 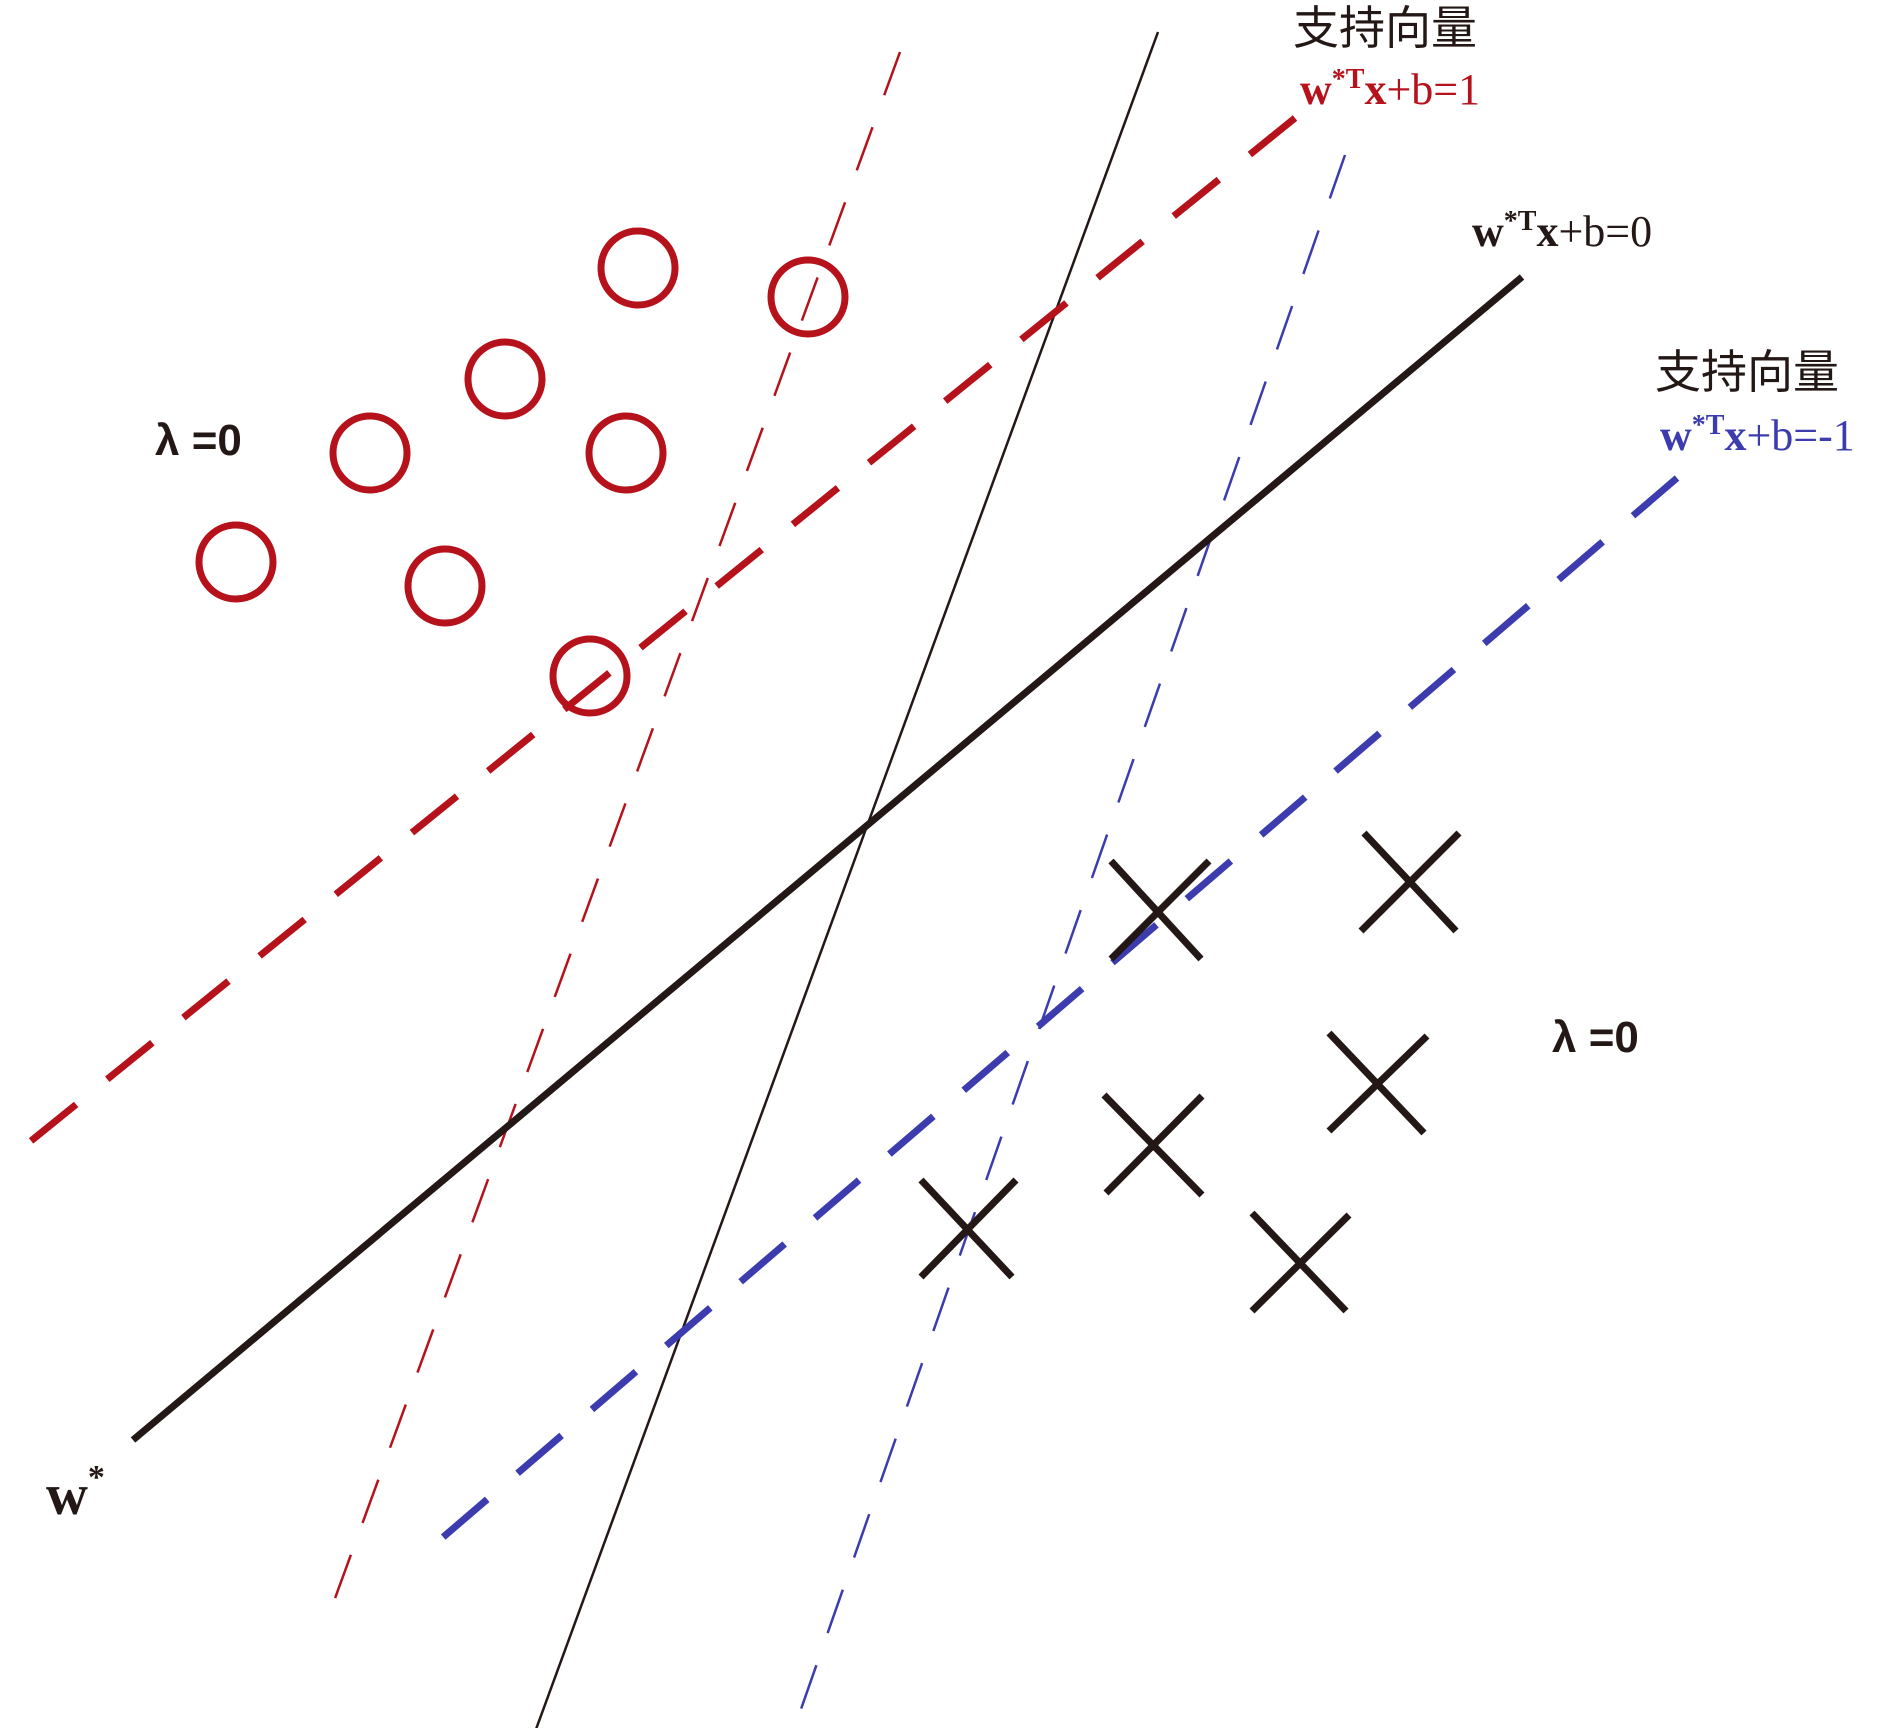 I want to click on w-star-label: w*, so click(x=75, y=1493).